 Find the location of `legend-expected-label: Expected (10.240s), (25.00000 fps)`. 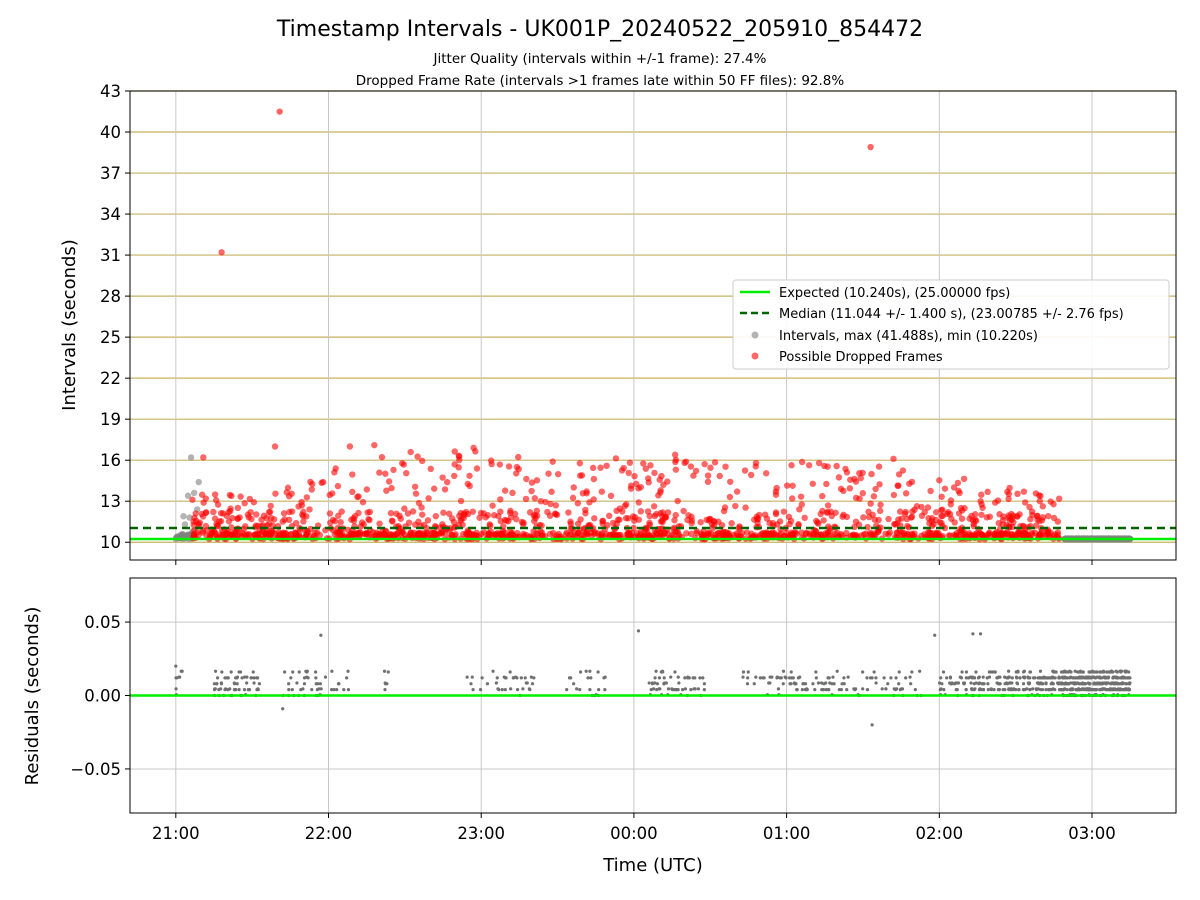

legend-expected-label: Expected (10.240s), (25.00000 fps) is located at coordinates (894, 293).